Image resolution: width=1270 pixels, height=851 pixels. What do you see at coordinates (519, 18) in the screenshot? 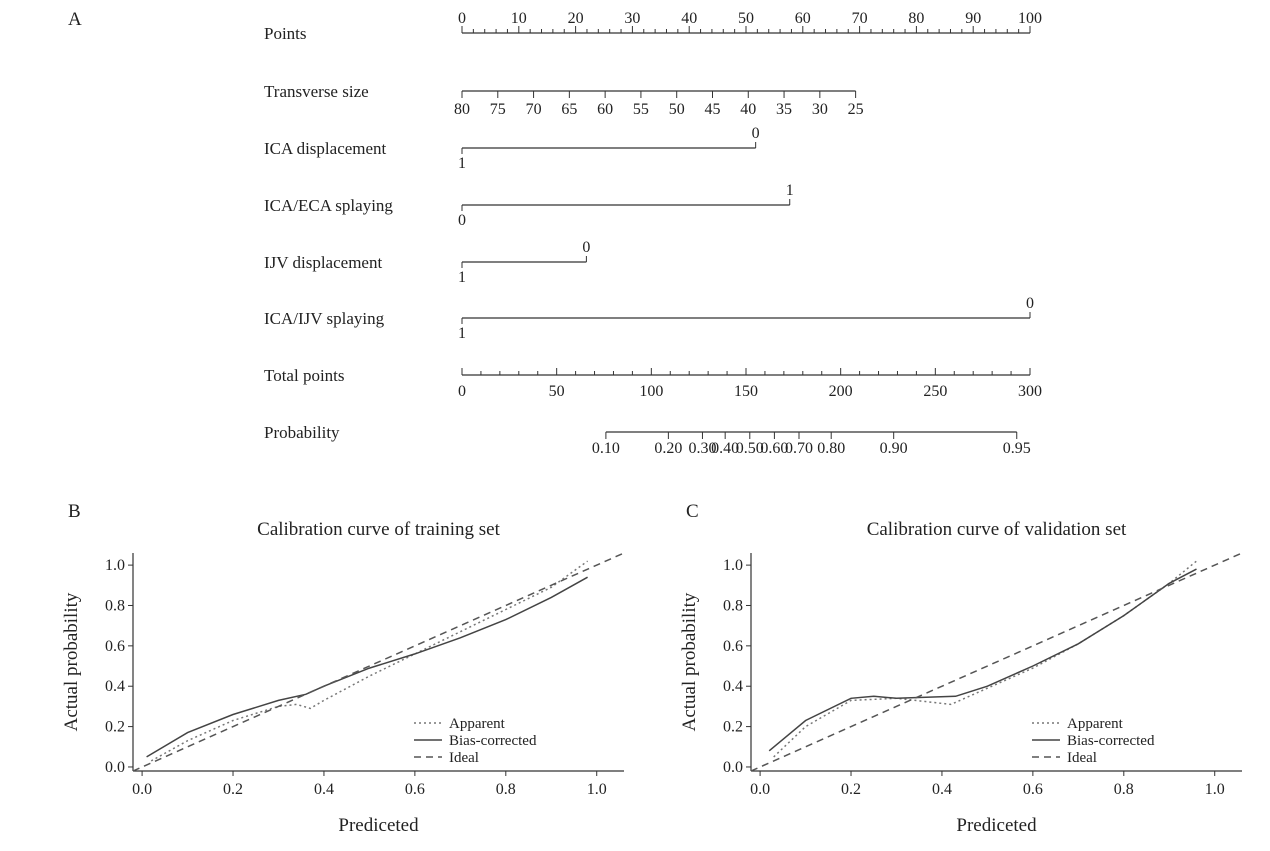
I see `points-tick-label: 10` at bounding box center [519, 18].